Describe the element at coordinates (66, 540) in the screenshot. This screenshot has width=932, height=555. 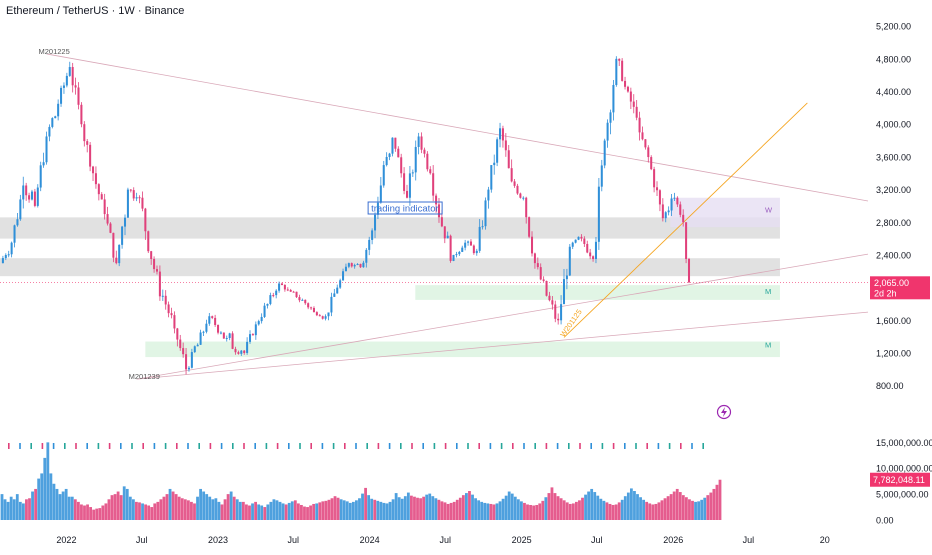
I see `time-tick-label: 2022` at that location.